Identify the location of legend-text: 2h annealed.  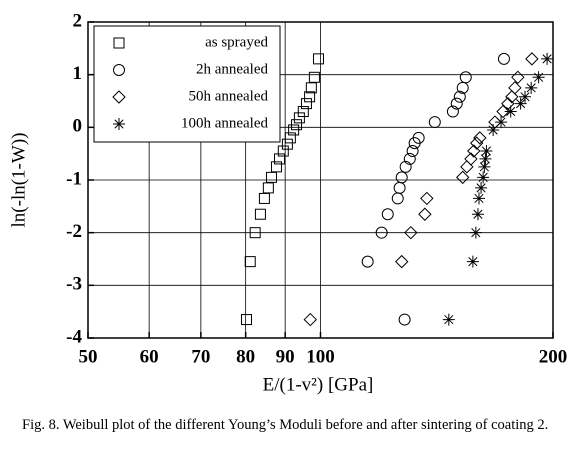
(232, 69).